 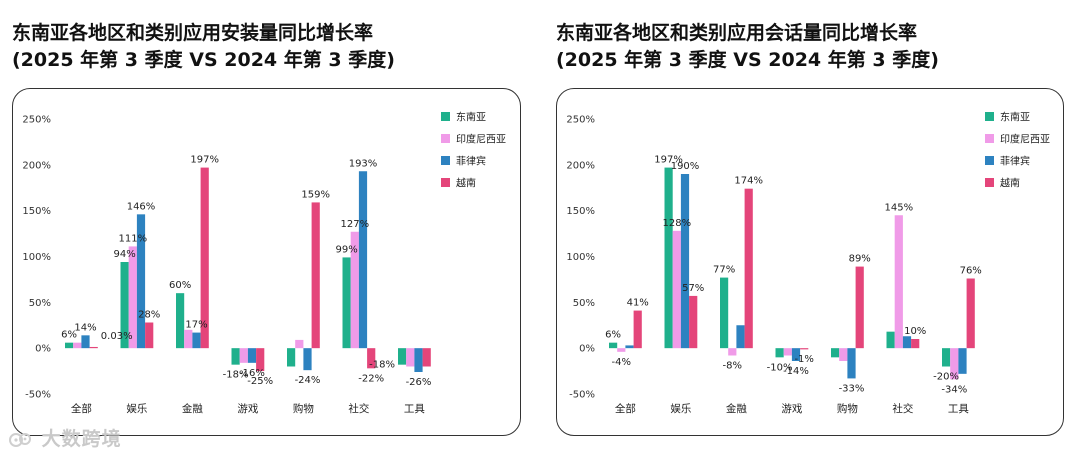 What do you see at coordinates (180, 321) in the screenshot?
I see `bar-东南亚-金融` at bounding box center [180, 321].